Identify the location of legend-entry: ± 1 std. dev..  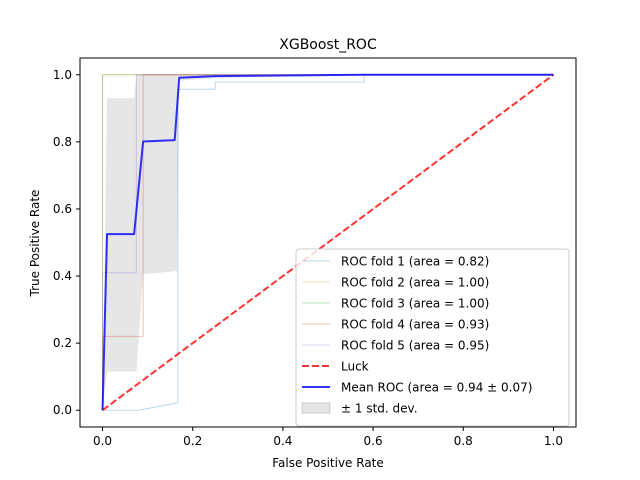
(359, 409).